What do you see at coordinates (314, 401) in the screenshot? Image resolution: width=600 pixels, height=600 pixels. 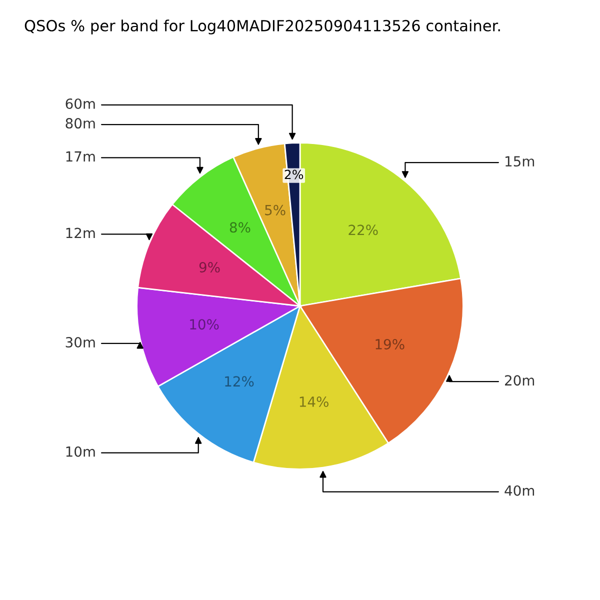 I see `data-label: 14%` at bounding box center [314, 401].